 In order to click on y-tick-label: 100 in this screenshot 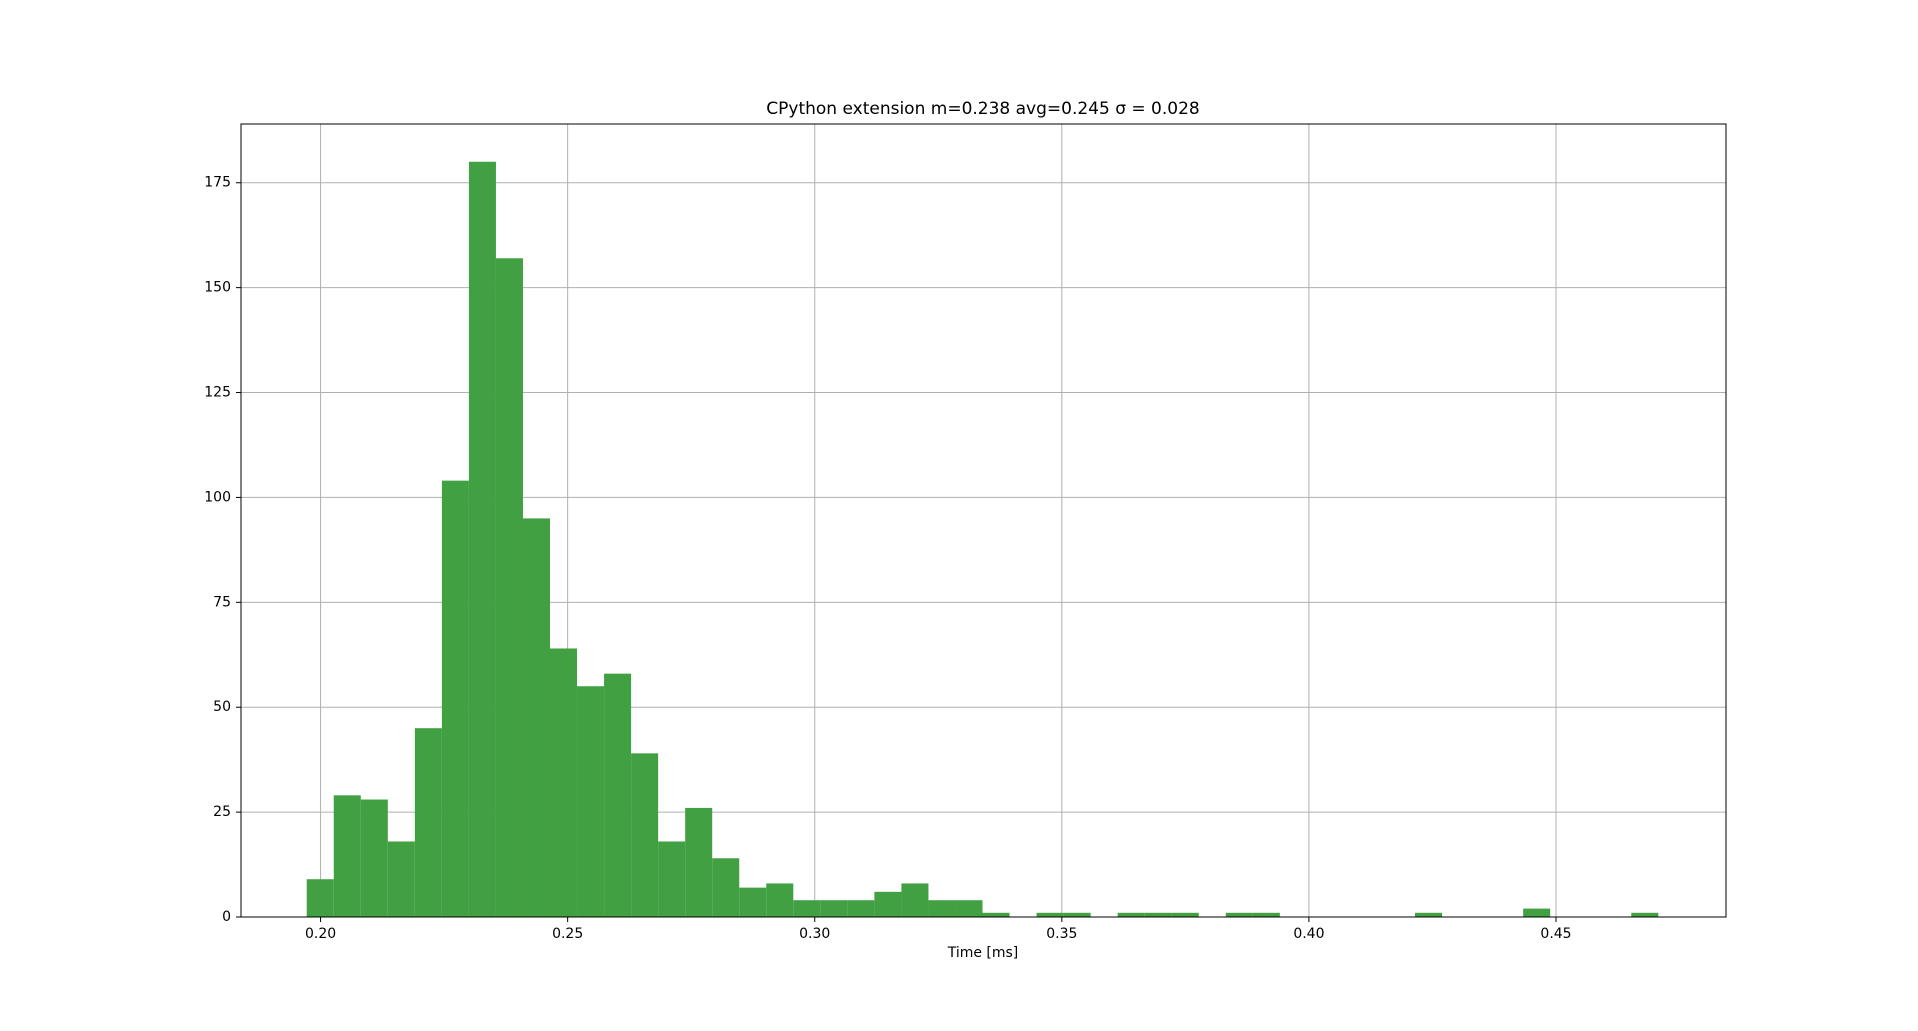, I will do `click(217, 497)`.